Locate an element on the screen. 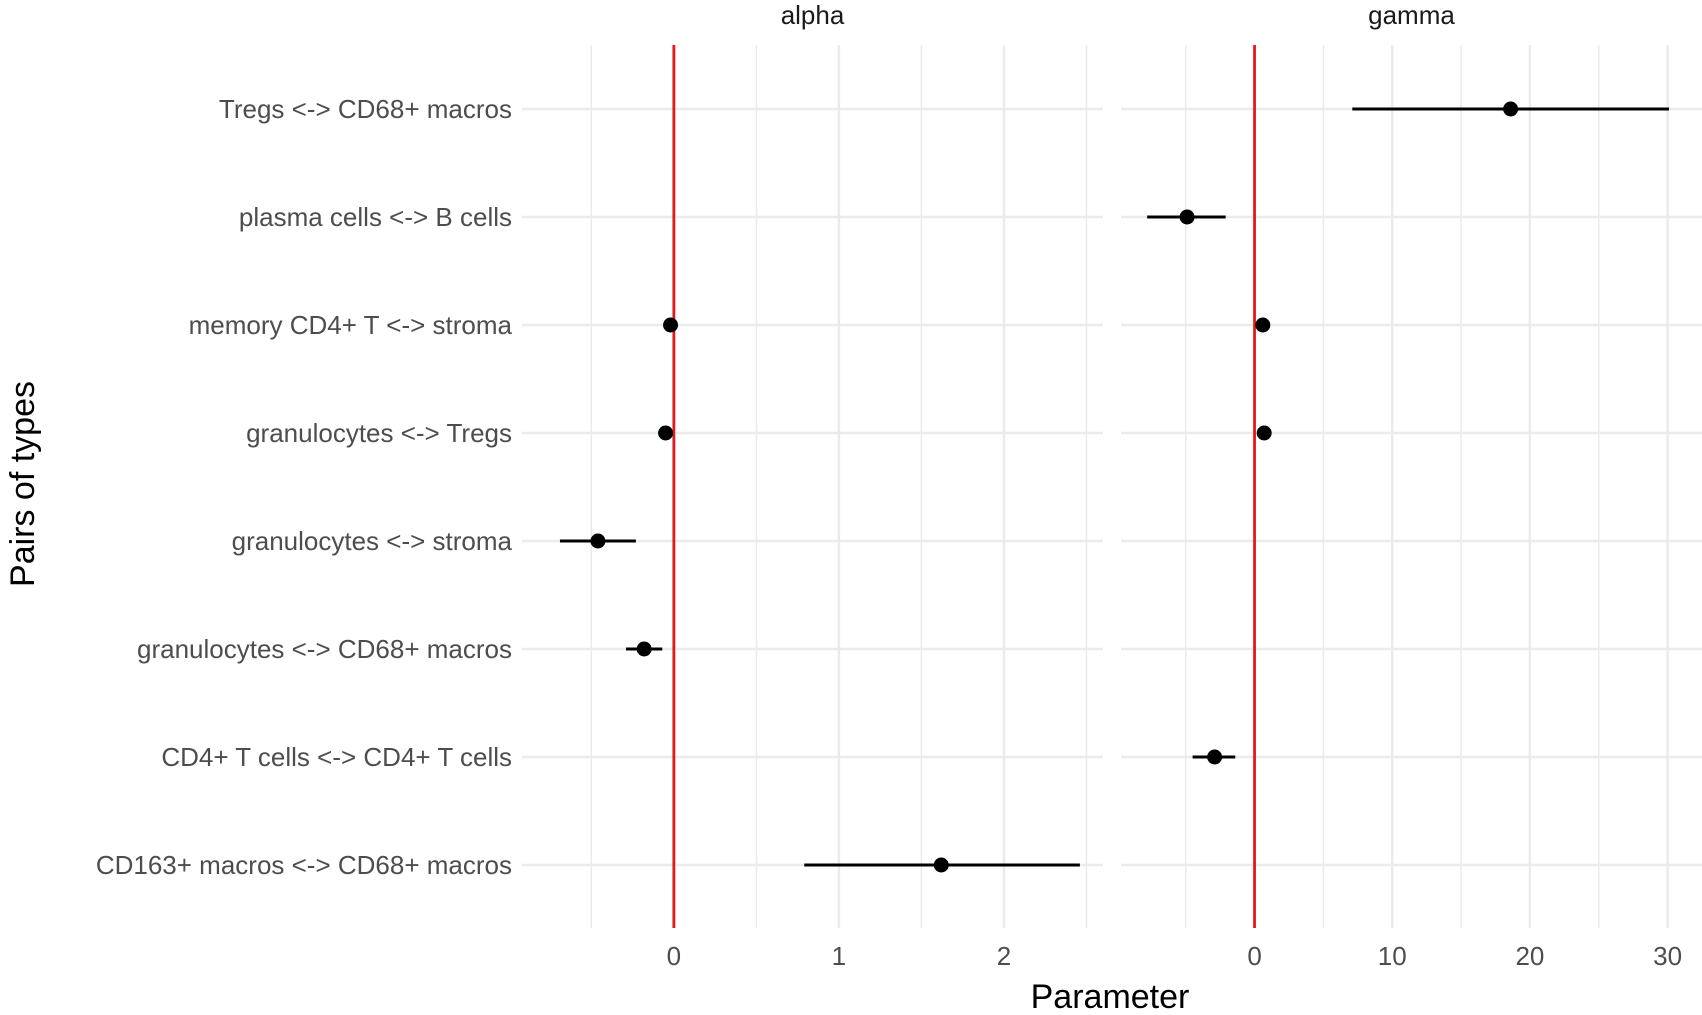 The width and height of the screenshot is (1702, 1015). point-gamma-plasma-cells-b-cells is located at coordinates (1187, 217).